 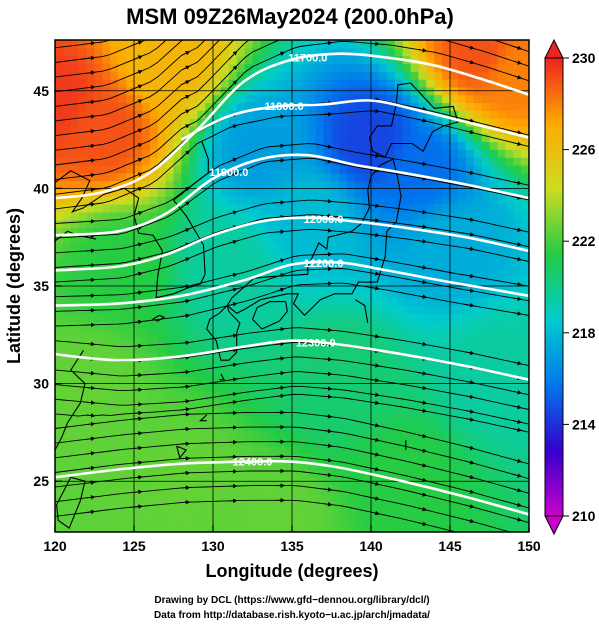 I want to click on colorbar-tick-label: 230, so click(x=584, y=58).